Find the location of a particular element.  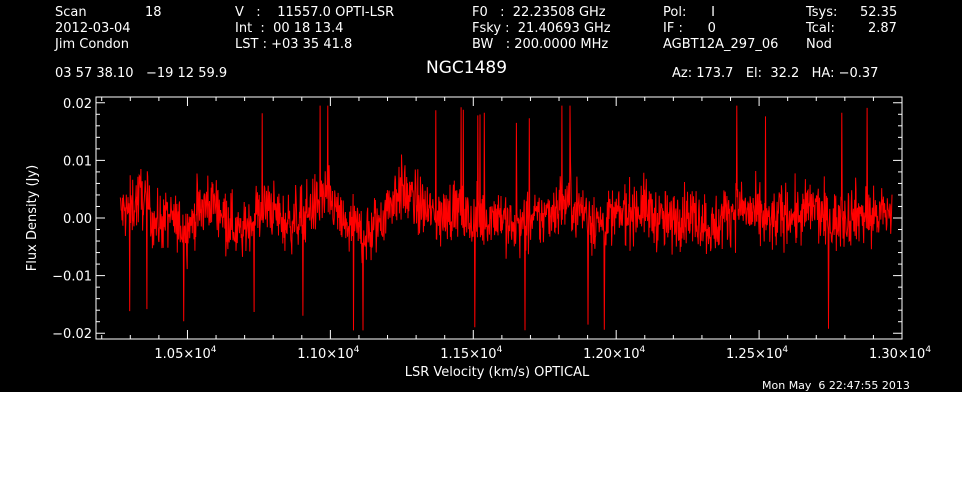

y-axis-label: Flux Density (Jy) is located at coordinates (32, 218).